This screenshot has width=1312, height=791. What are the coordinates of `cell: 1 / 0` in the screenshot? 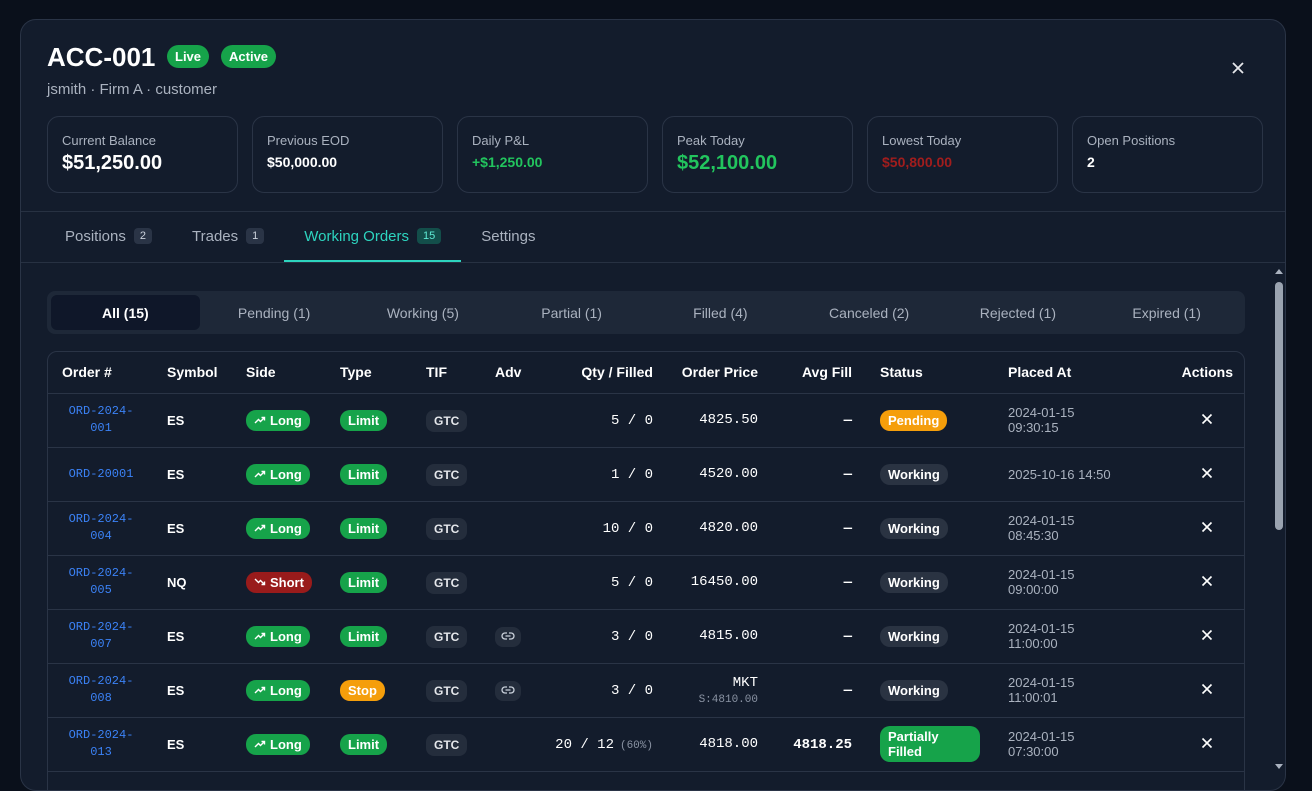 It's located at (604, 474).